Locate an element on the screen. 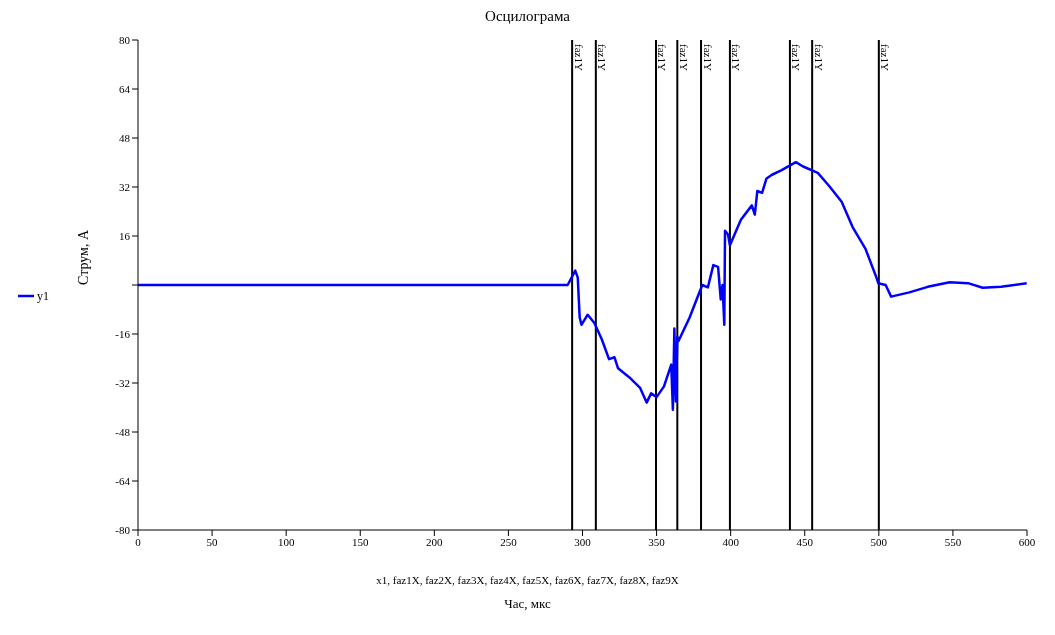  x-tick-label: 50 is located at coordinates (212, 541).